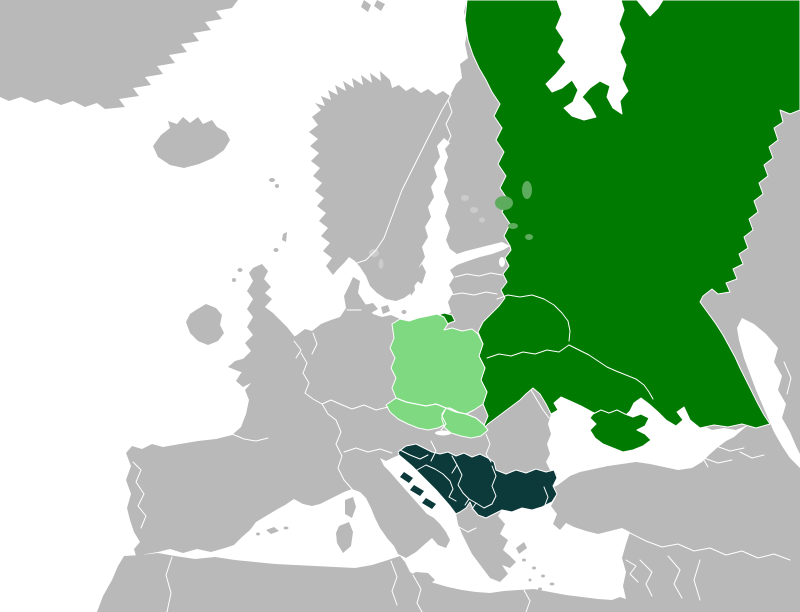 The height and width of the screenshot is (612, 800). I want to click on svalbard-island-west, so click(366, 6).